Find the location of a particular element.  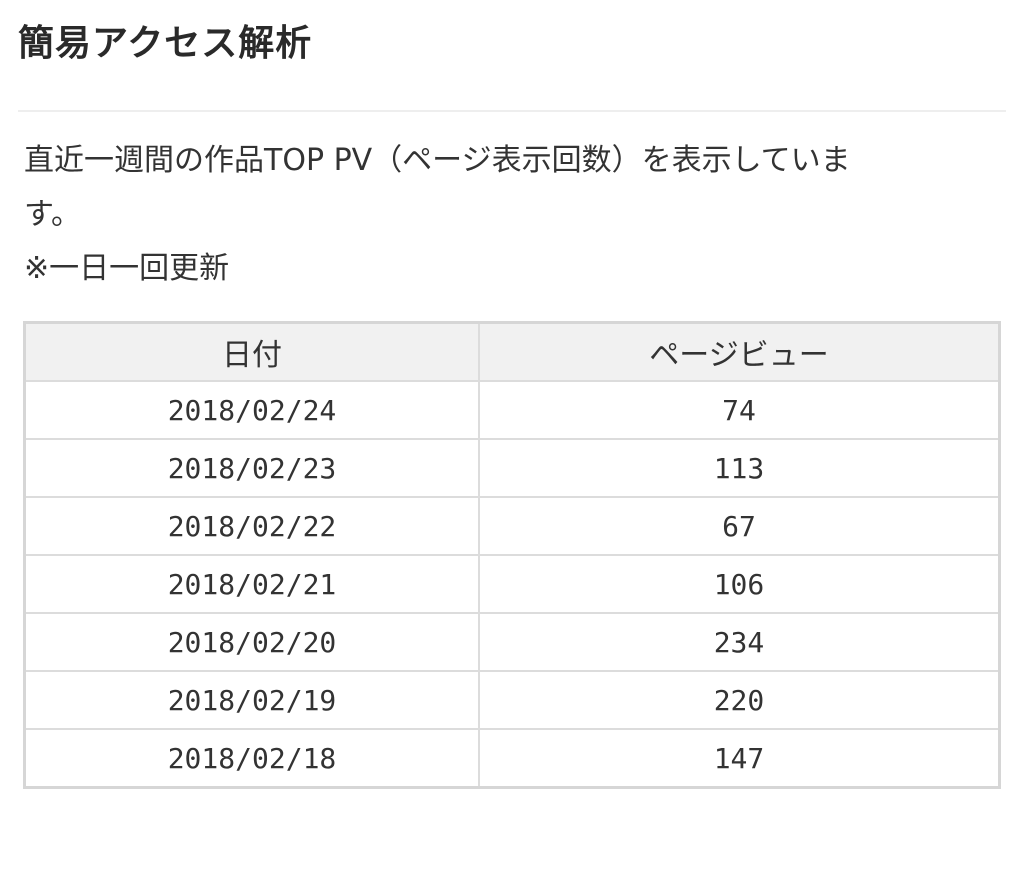

table-row: 2018/02/18 147 is located at coordinates (512, 758).